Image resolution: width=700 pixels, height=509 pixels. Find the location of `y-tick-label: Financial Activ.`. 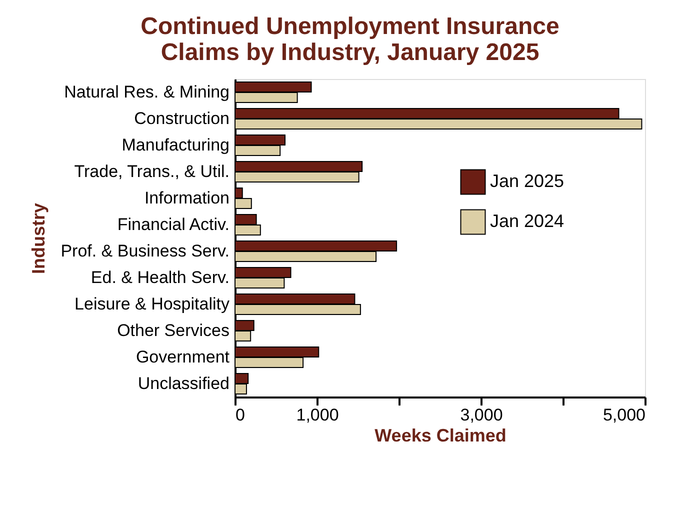

y-tick-label: Financial Activ. is located at coordinates (173, 224).